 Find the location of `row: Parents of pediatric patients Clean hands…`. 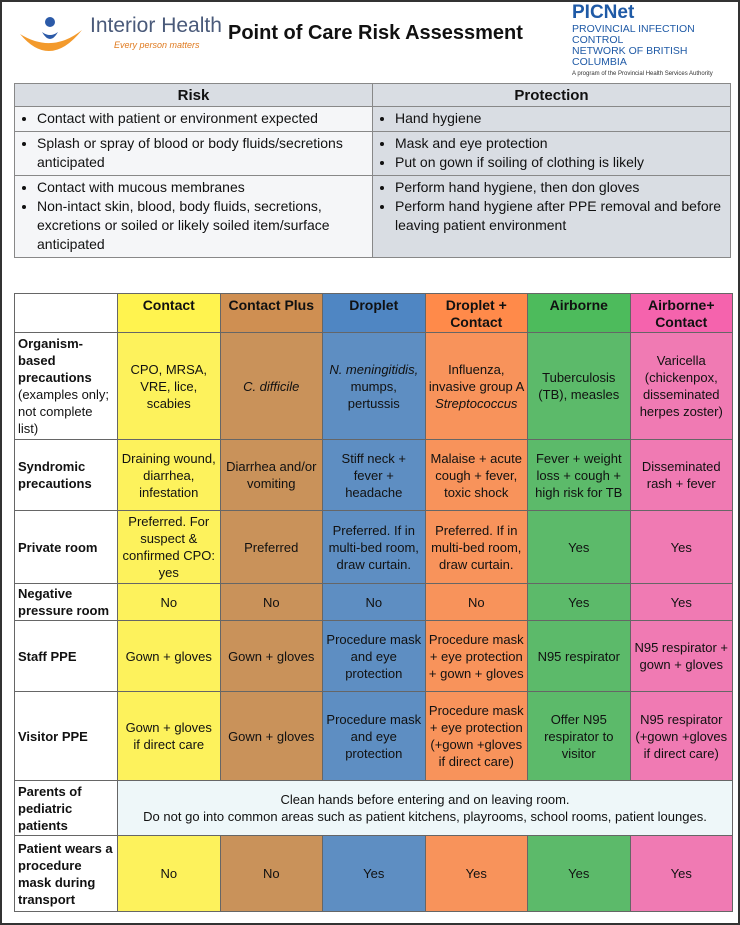

row: Parents of pediatric patients Clean hands… is located at coordinates (373, 808).